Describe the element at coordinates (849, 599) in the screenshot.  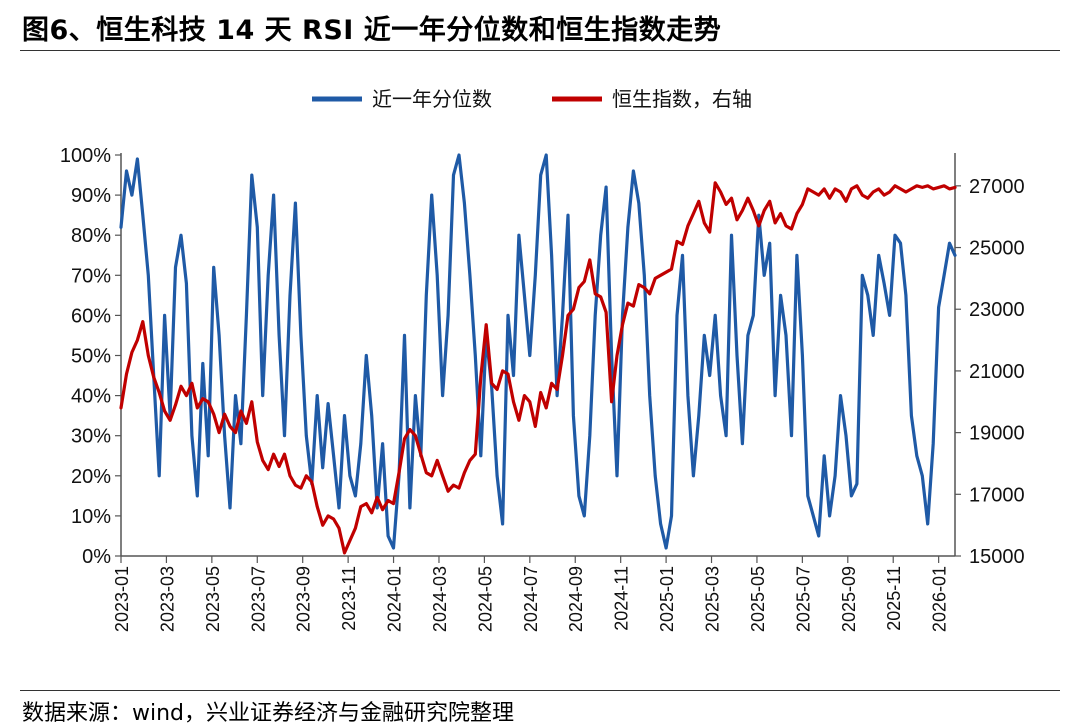
I see `x-tick-label: 2025-09` at that location.